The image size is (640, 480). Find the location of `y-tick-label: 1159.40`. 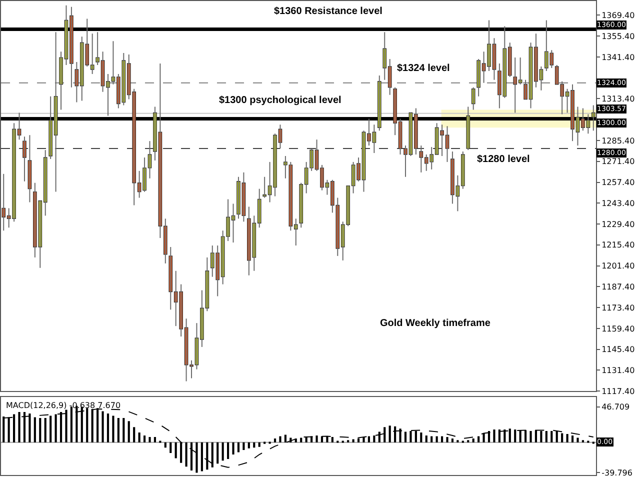

y-tick-label: 1159.40 is located at coordinates (618, 329).